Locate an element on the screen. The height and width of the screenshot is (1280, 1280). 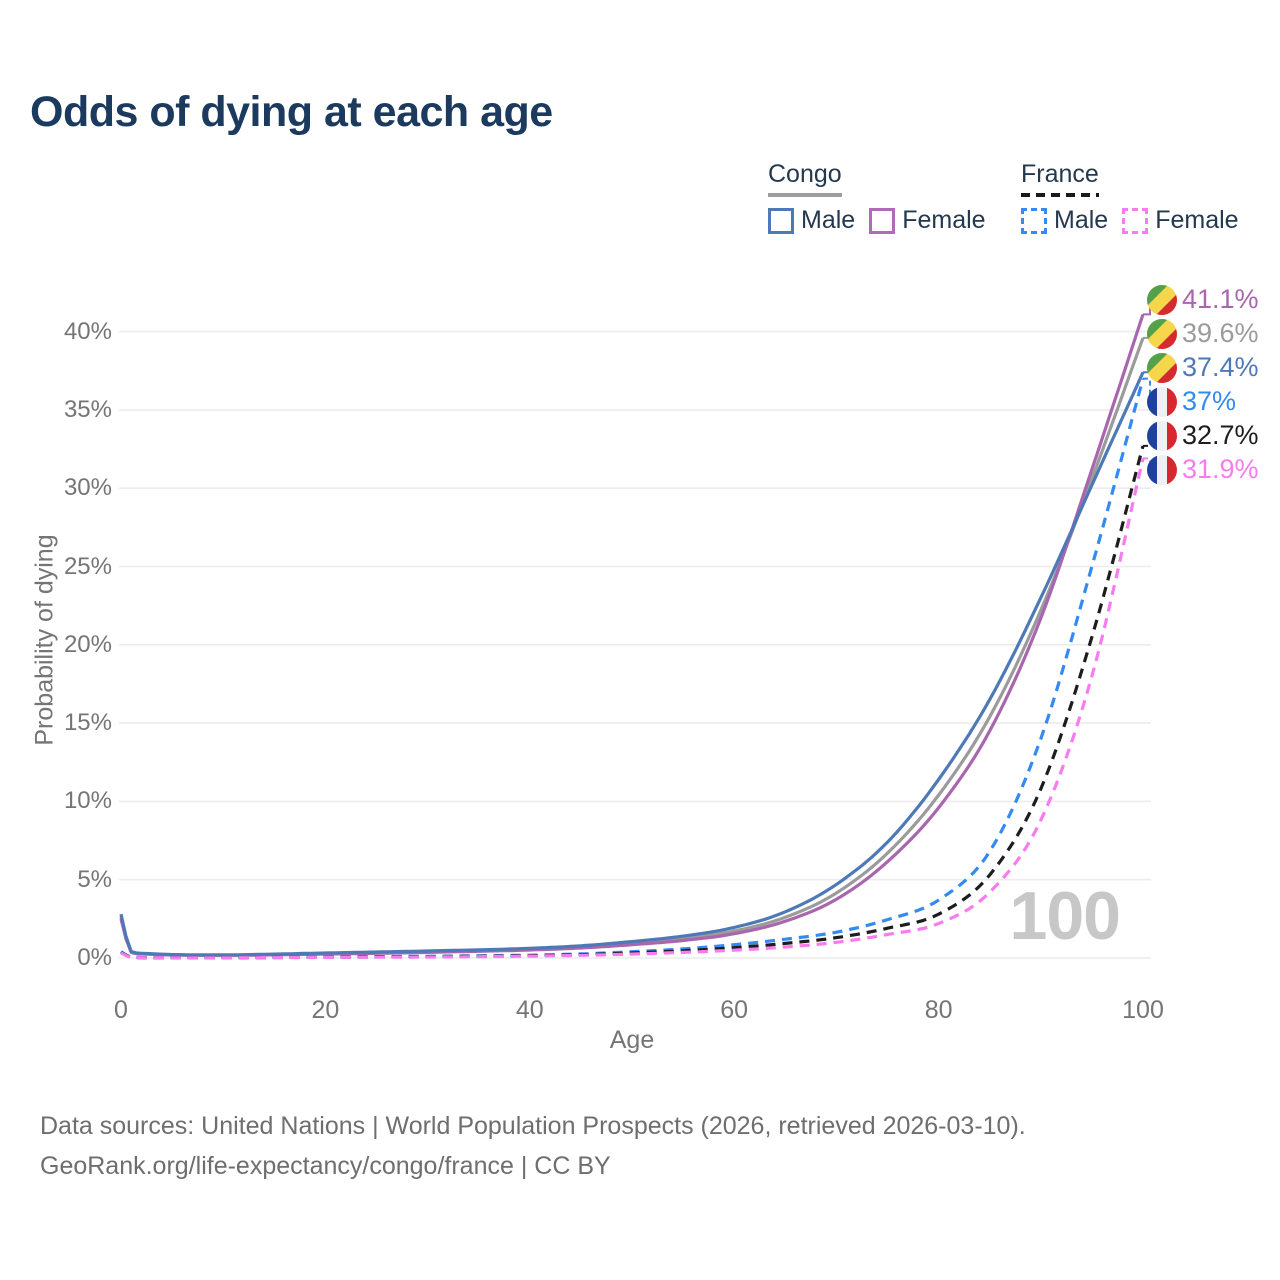
y-tick-label: 10% is located at coordinates (87, 801).